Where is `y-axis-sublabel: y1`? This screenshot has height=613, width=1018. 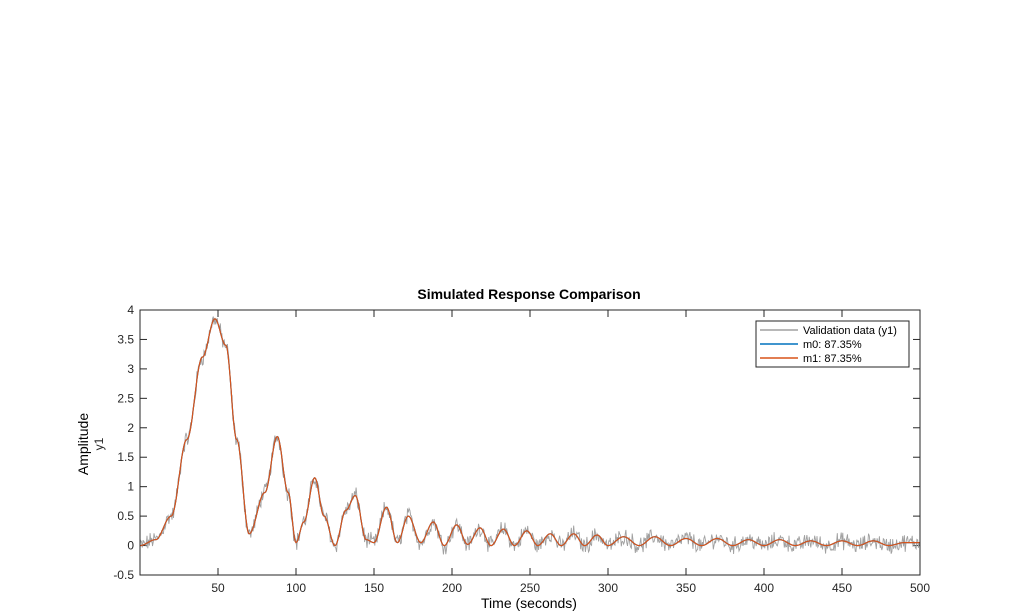
y-axis-sublabel: y1 is located at coordinates (99, 443).